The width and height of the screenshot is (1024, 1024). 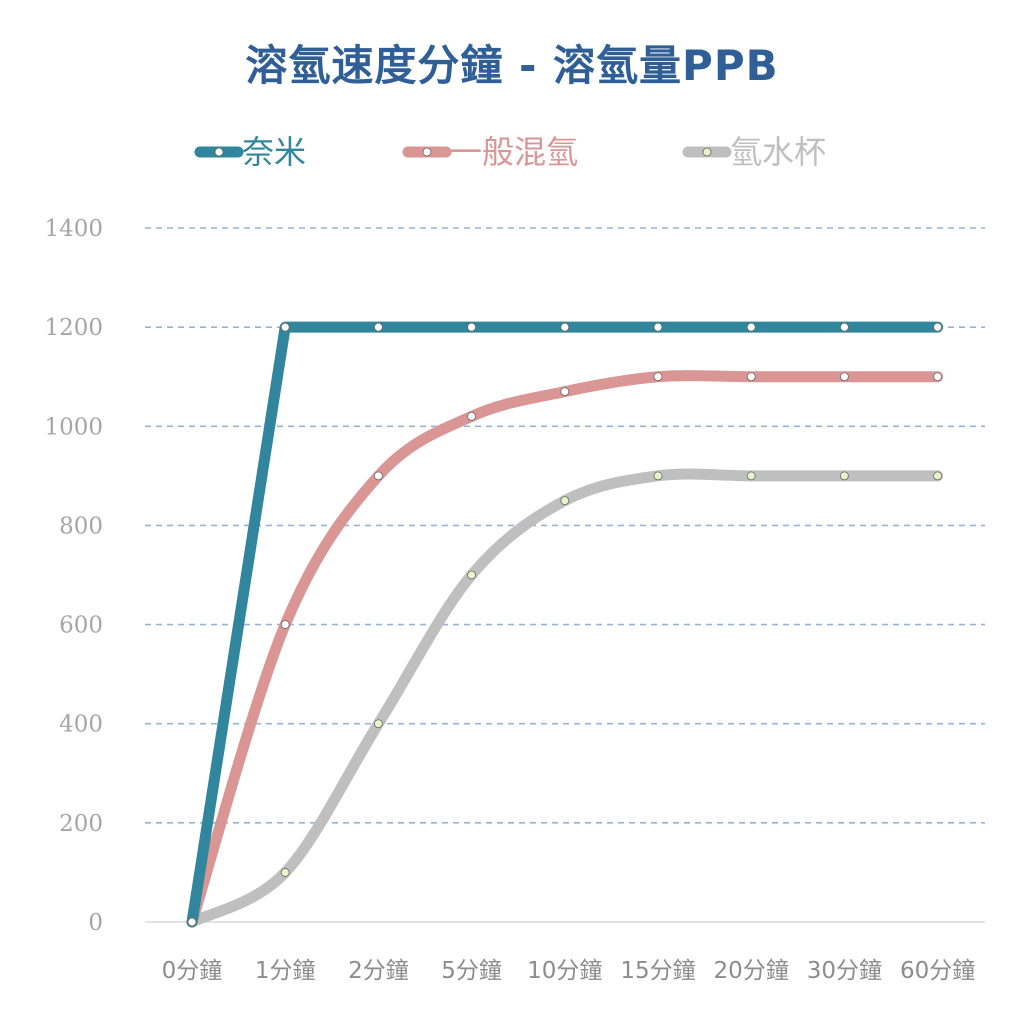 What do you see at coordinates (81, 824) in the screenshot?
I see `y-tick-label: 200` at bounding box center [81, 824].